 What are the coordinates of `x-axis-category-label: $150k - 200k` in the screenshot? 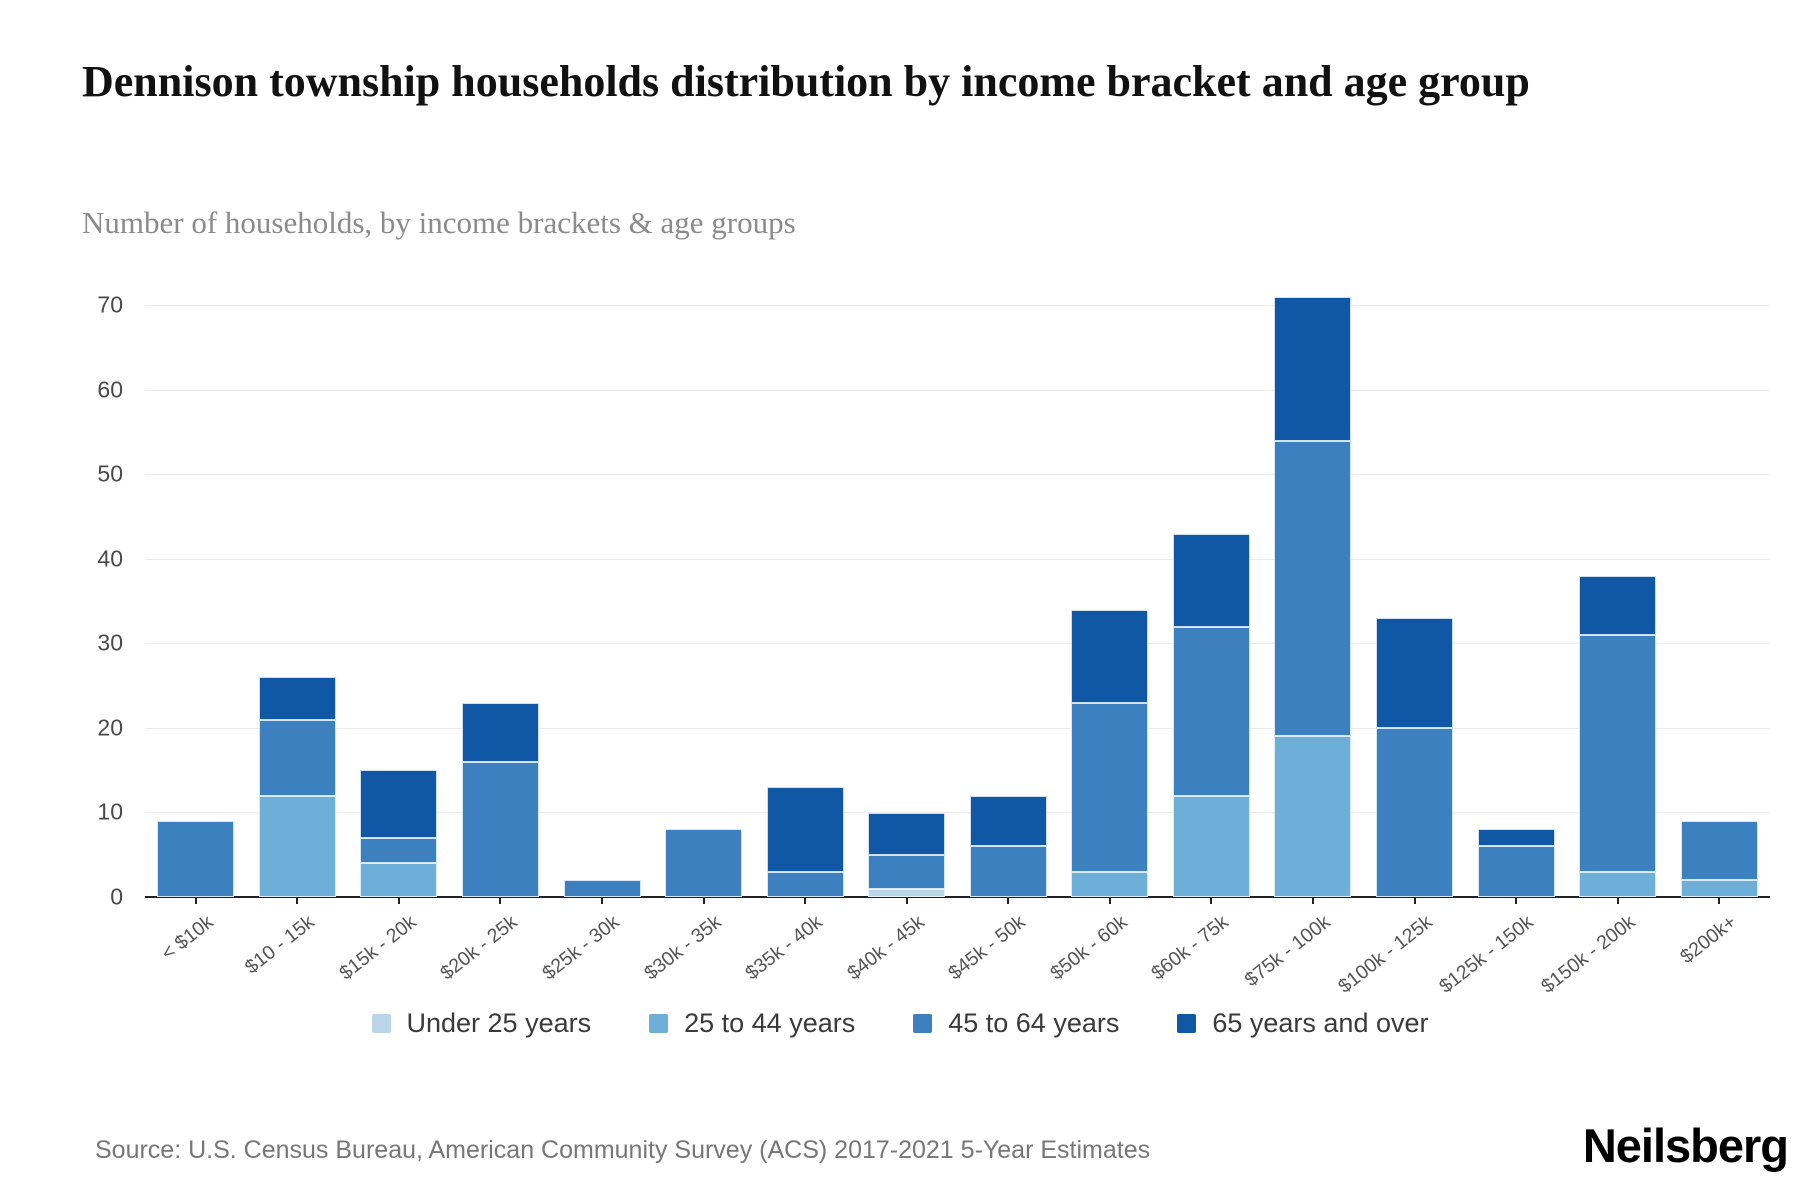 It's located at (1588, 954).